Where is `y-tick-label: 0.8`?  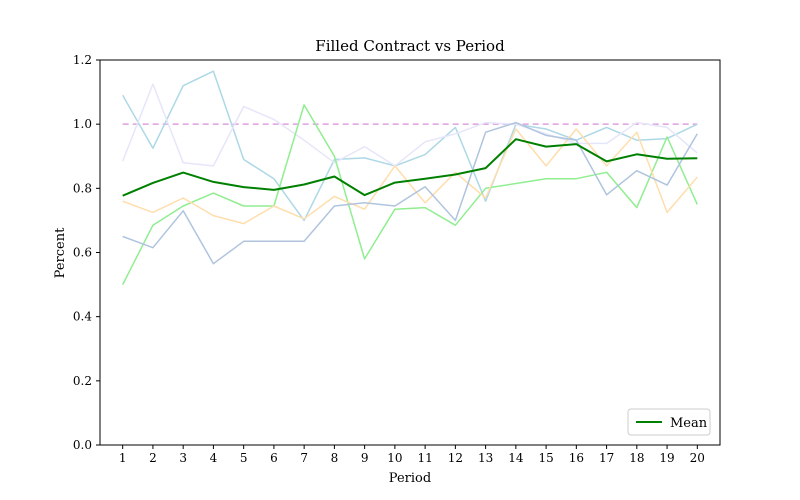
y-tick-label: 0.8 is located at coordinates (82, 188).